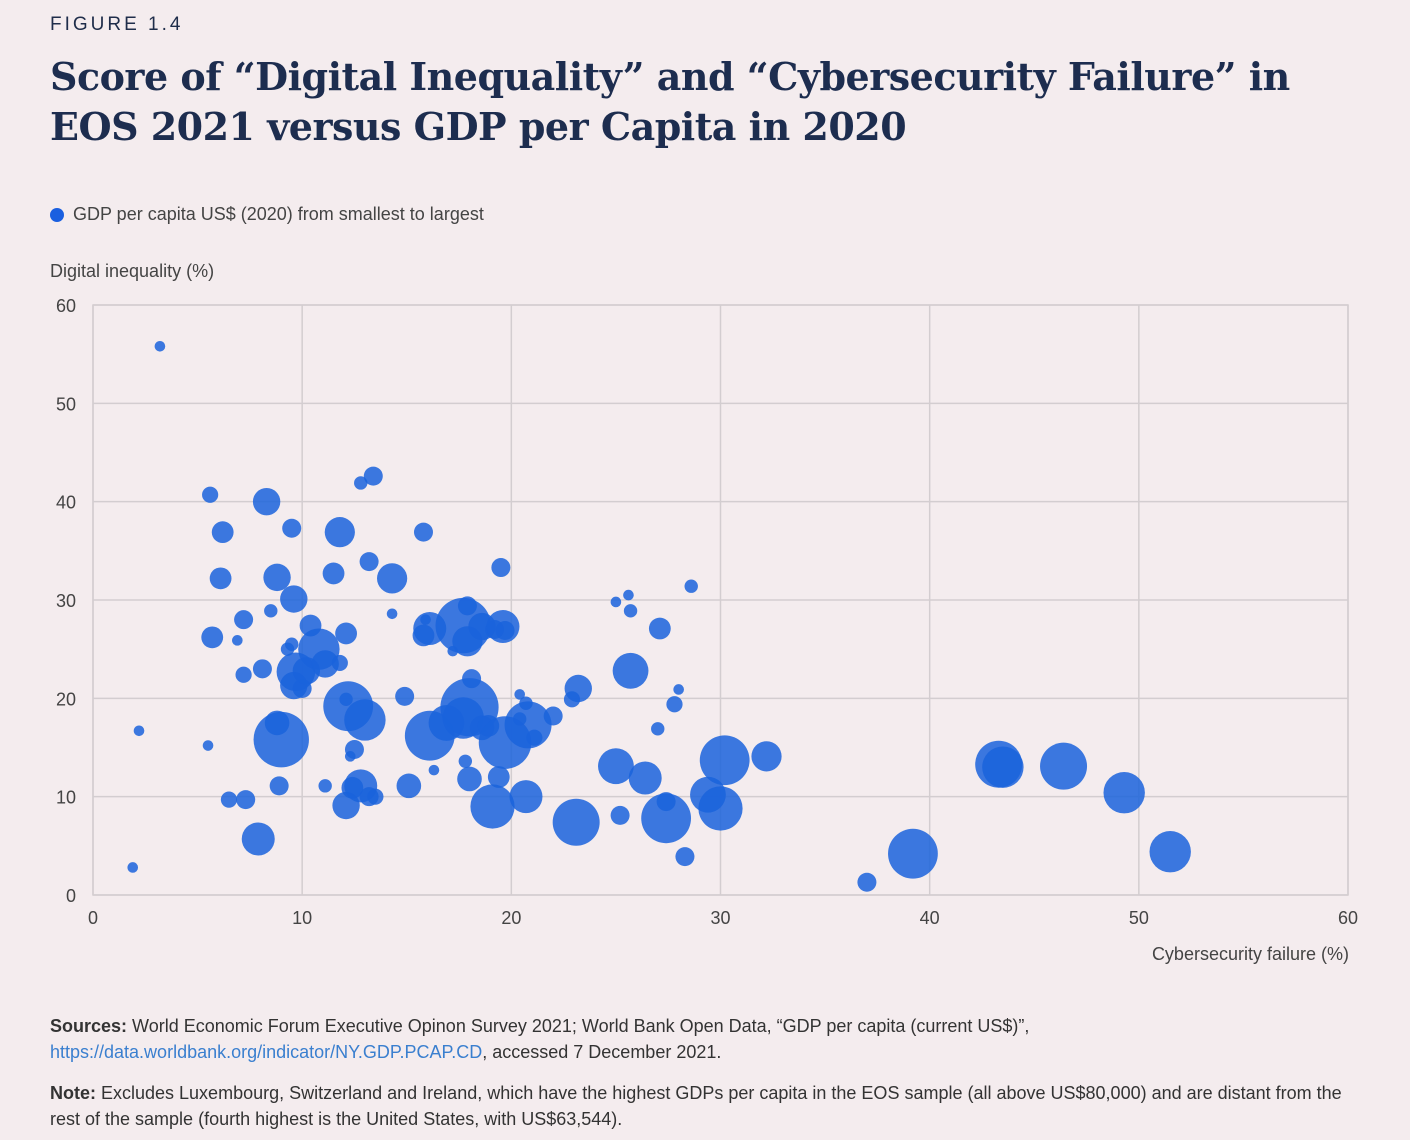 The width and height of the screenshot is (1410, 1140). Describe the element at coordinates (89, 1026) in the screenshot. I see `sources-label: Sources:` at that location.